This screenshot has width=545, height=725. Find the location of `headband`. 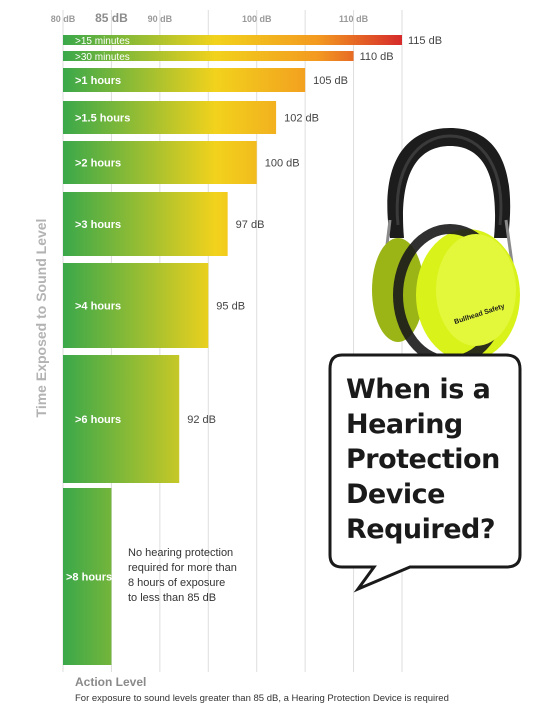

headband is located at coordinates (449, 183).